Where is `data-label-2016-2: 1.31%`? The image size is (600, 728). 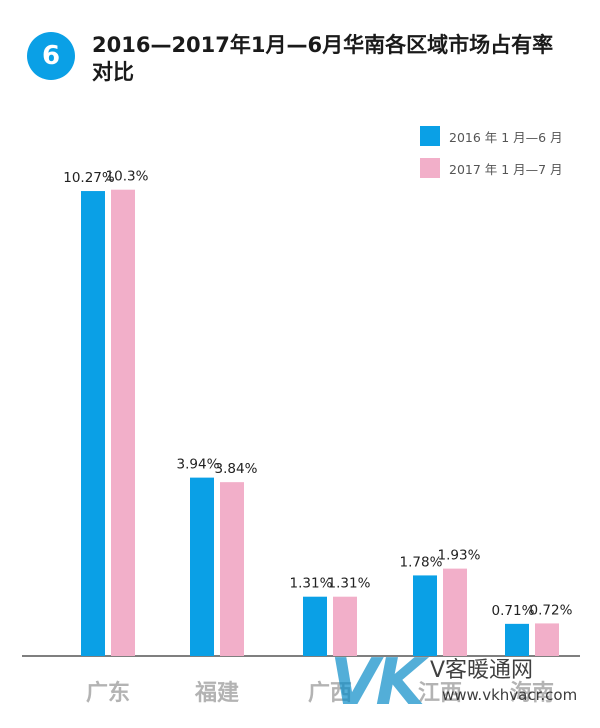
data-label-2016-2: 1.31% is located at coordinates (311, 584).